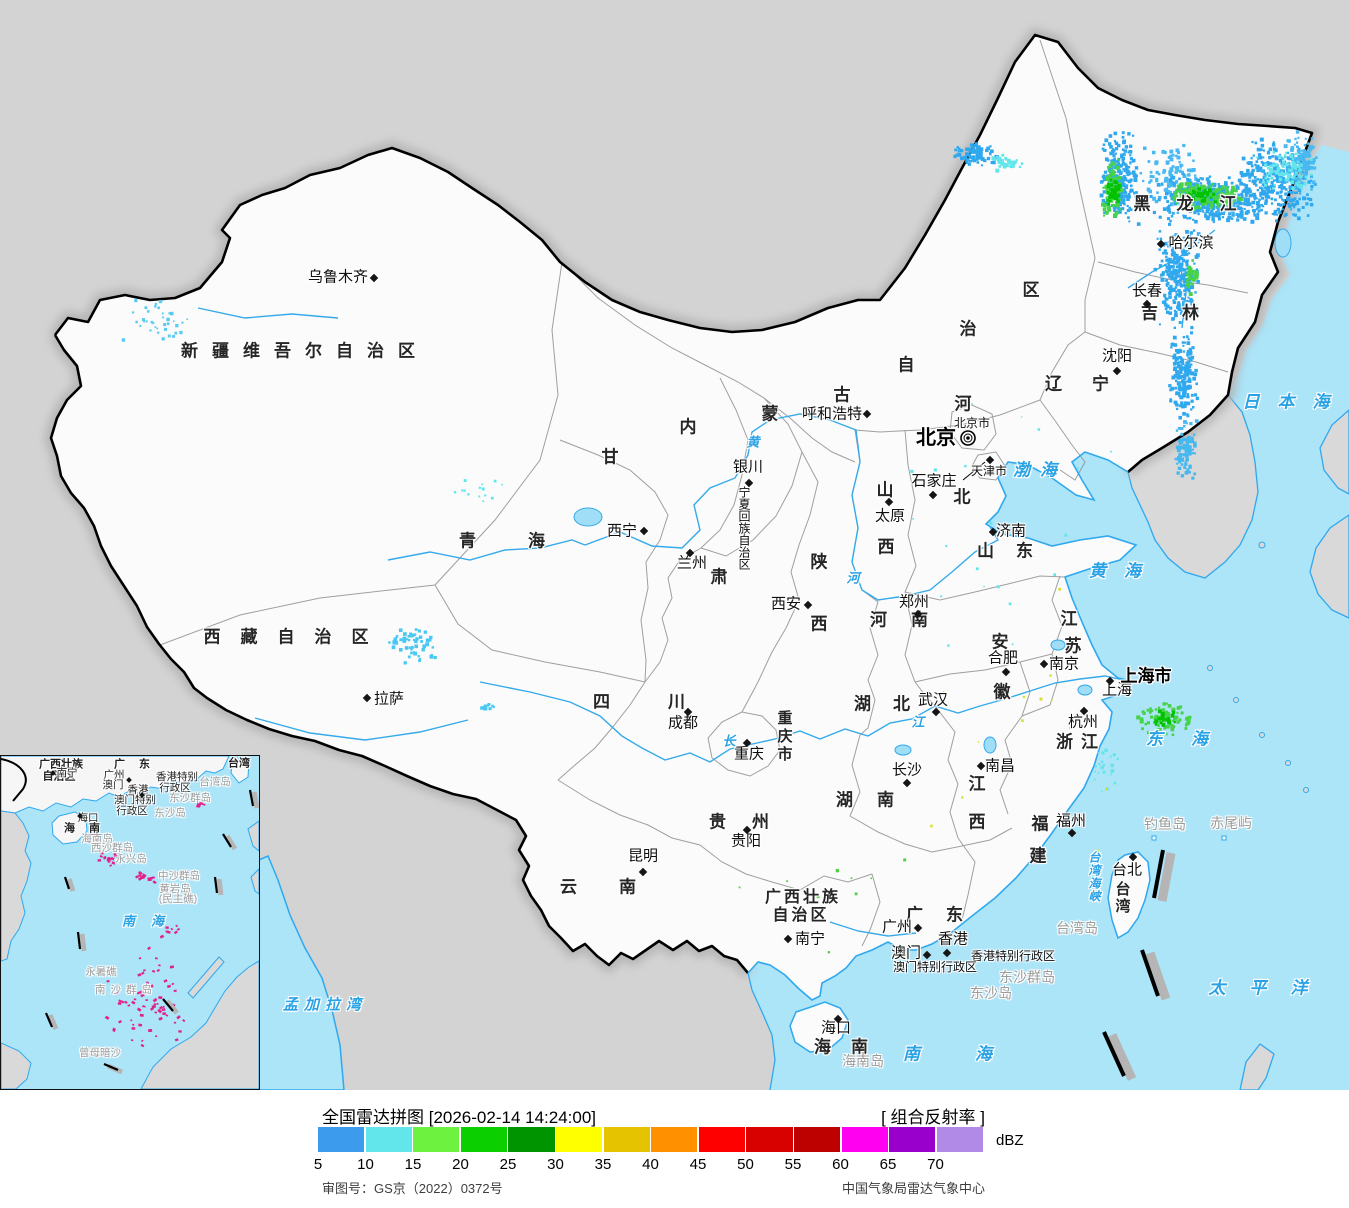 Image resolution: width=1349 pixels, height=1208 pixels. I want to click on colorbar-tick: 10, so click(365, 1164).